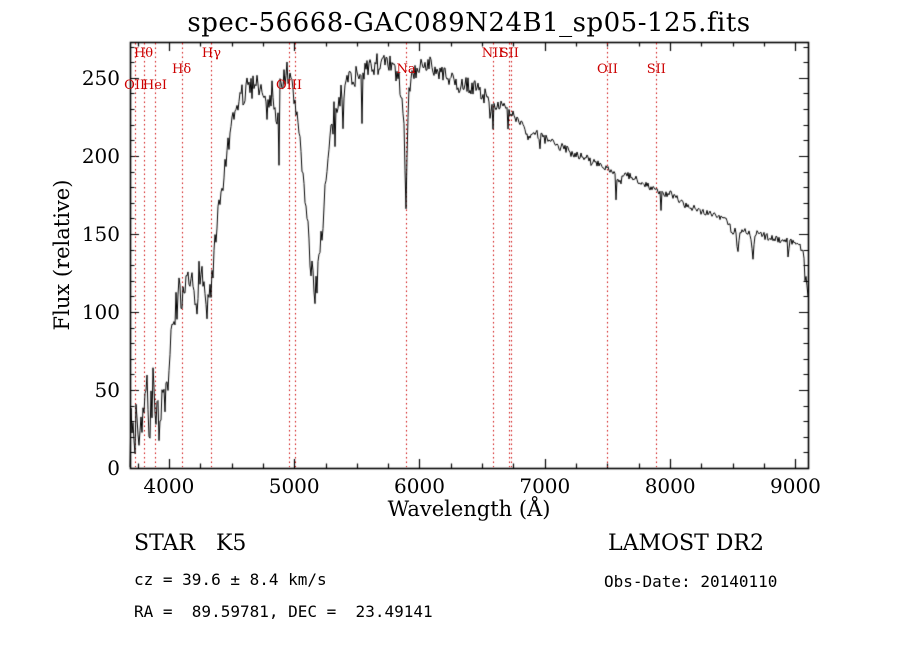 This screenshot has width=900, height=649. Describe the element at coordinates (113, 468) in the screenshot. I see `y-tick-label-0: 0` at that location.